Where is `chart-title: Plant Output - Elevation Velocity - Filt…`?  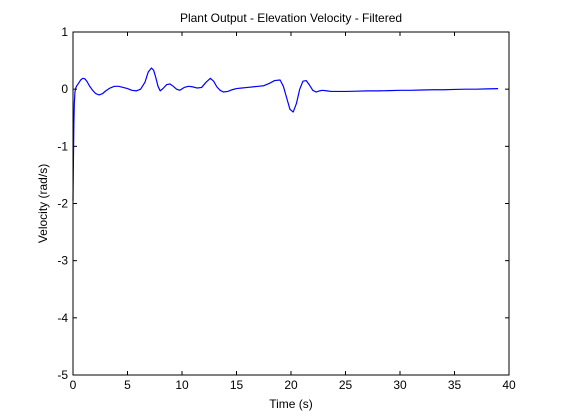 chart-title: Plant Output - Elevation Velocity - Filt… is located at coordinates (291, 18).